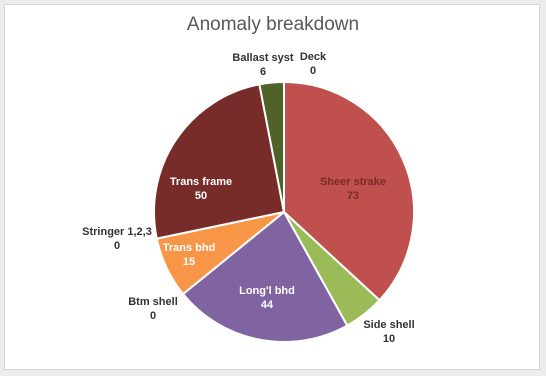 This screenshot has height=376, width=546. Describe the element at coordinates (153, 316) in the screenshot. I see `slice-value-btm-shell: 0` at that location.